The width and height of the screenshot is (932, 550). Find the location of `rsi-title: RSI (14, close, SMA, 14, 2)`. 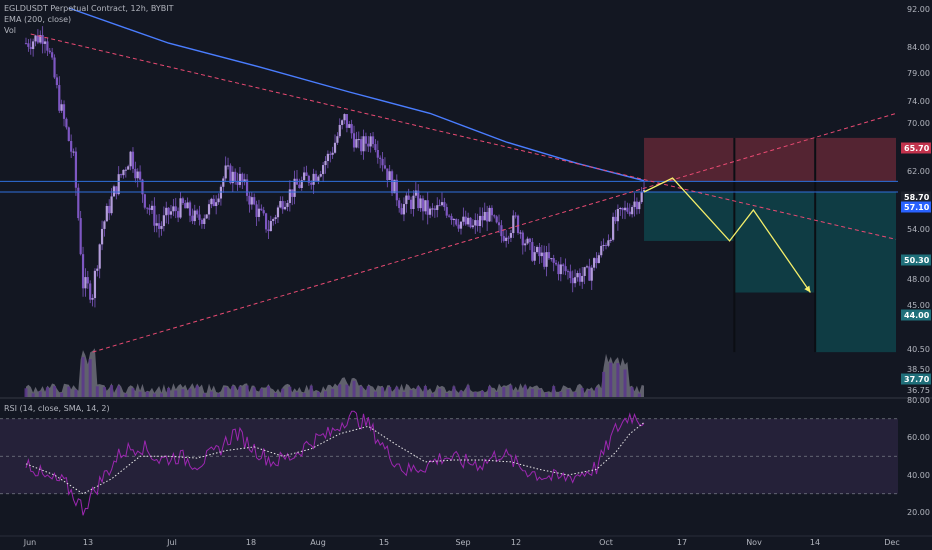

rsi-title: RSI (14, close, SMA, 14, 2) is located at coordinates (57, 408).